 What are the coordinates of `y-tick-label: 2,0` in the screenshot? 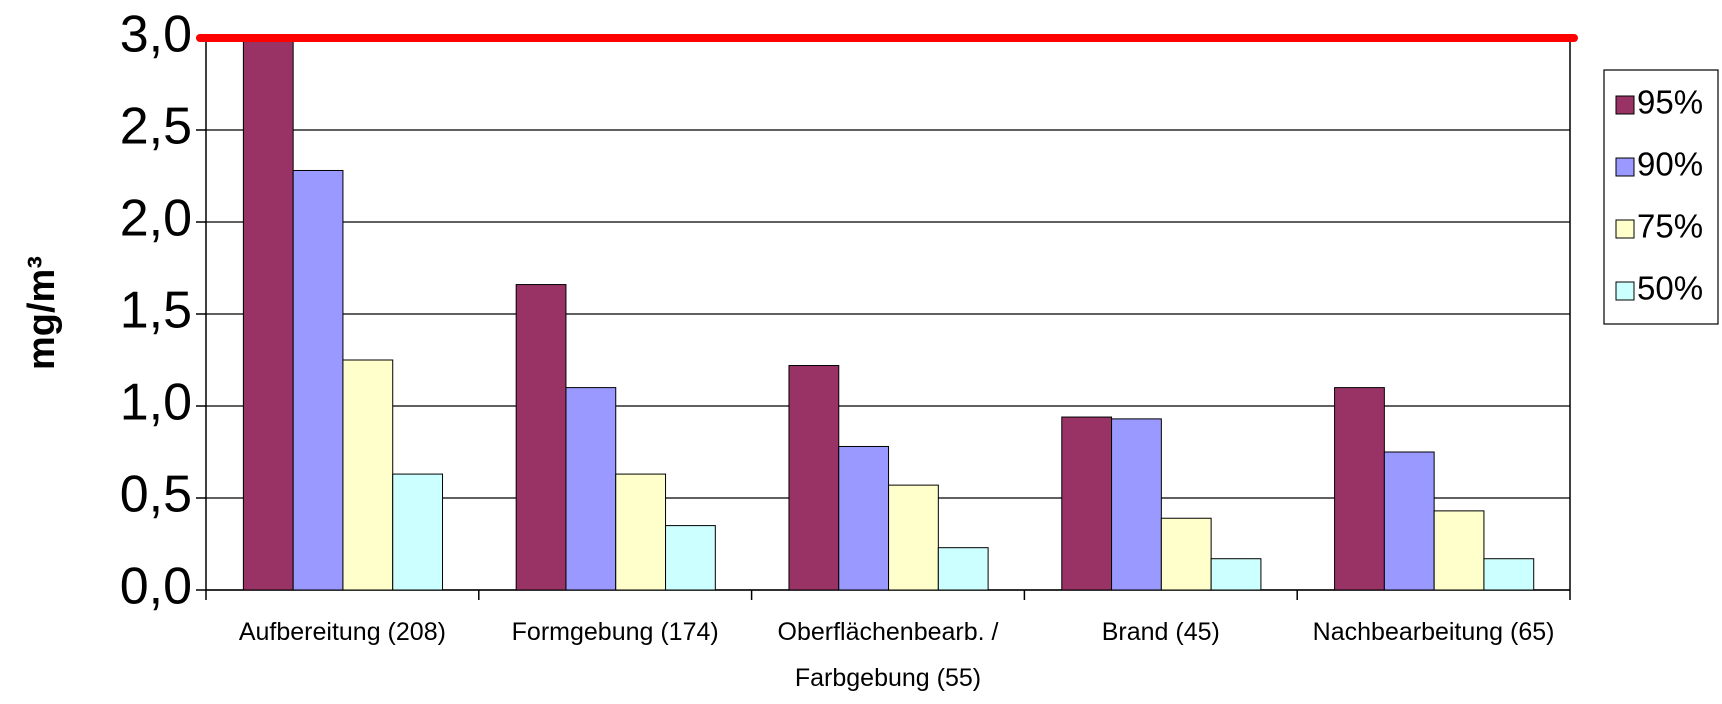 It's located at (156, 219).